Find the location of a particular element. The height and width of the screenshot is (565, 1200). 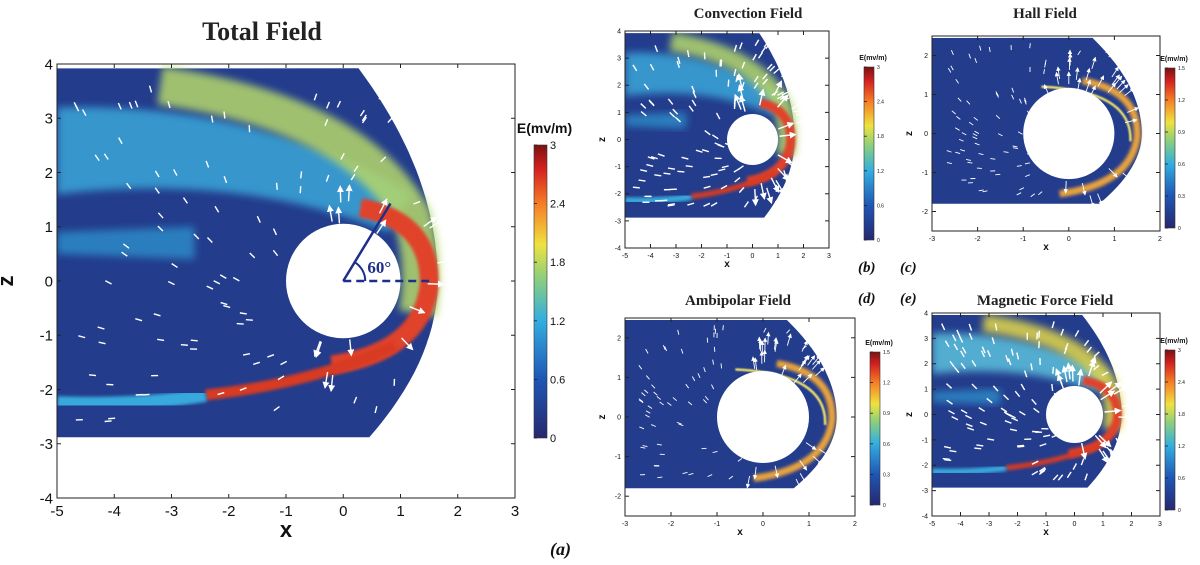

field-map-e is located at coordinates (1037, 401).